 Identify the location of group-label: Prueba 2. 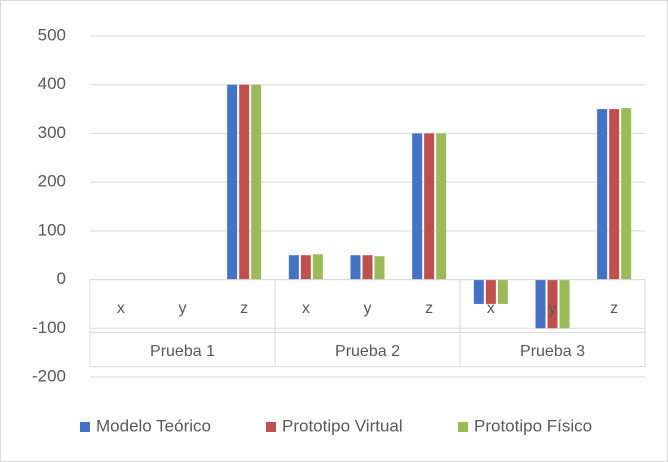
(367, 351).